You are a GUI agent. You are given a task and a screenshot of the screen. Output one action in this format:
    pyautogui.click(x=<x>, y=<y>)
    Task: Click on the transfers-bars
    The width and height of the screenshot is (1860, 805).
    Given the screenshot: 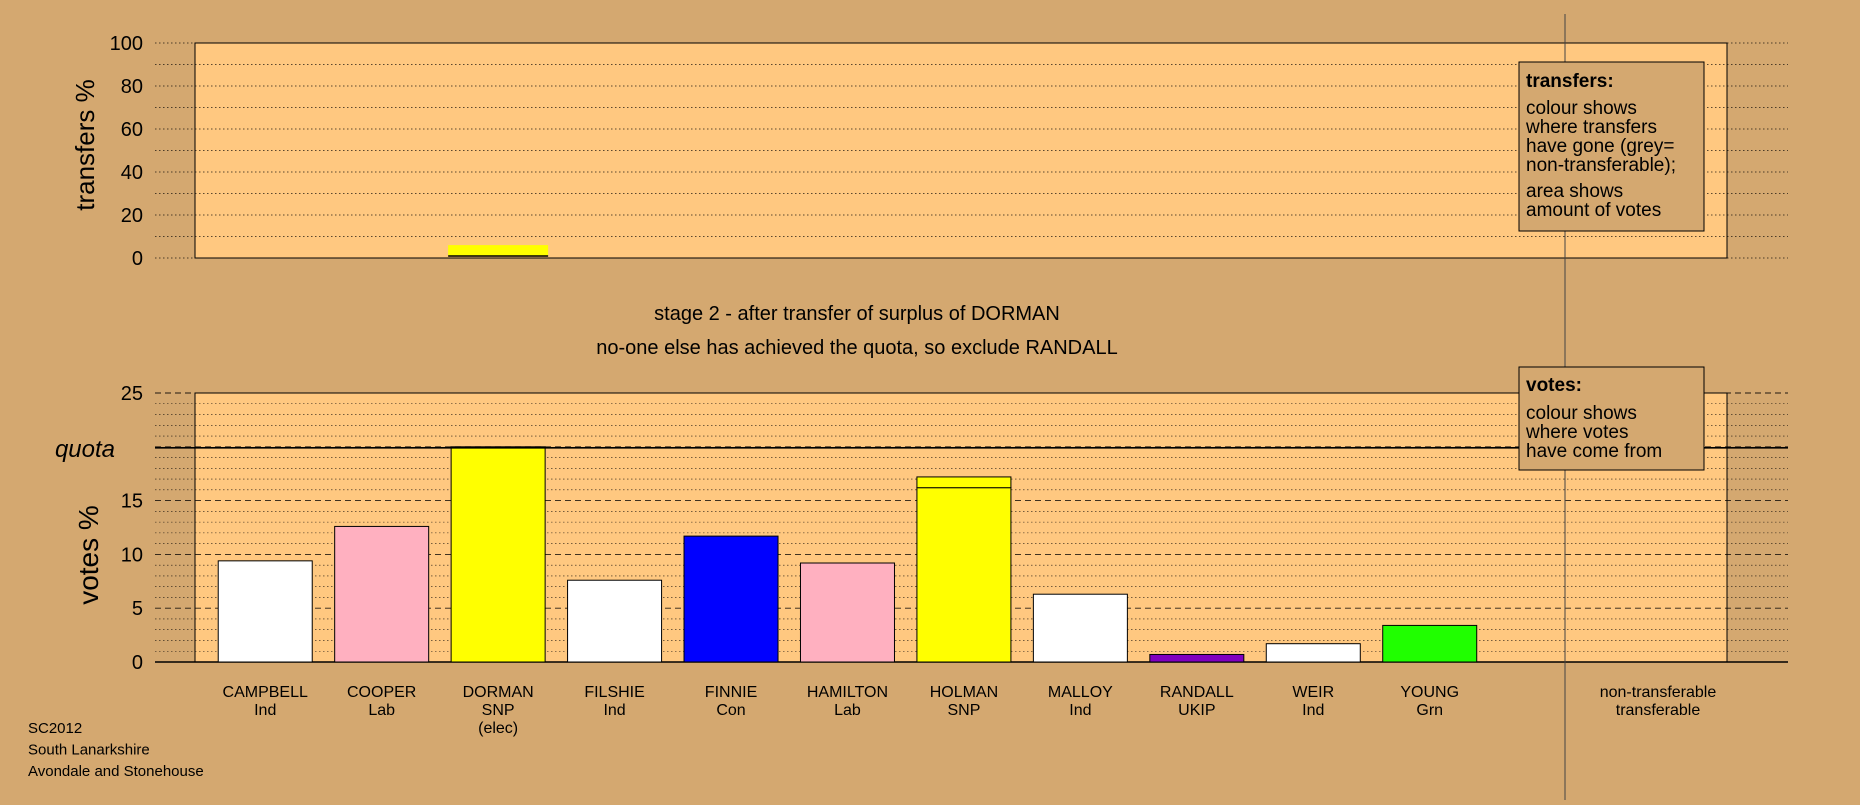 What is the action you would take?
    pyautogui.click(x=498, y=251)
    